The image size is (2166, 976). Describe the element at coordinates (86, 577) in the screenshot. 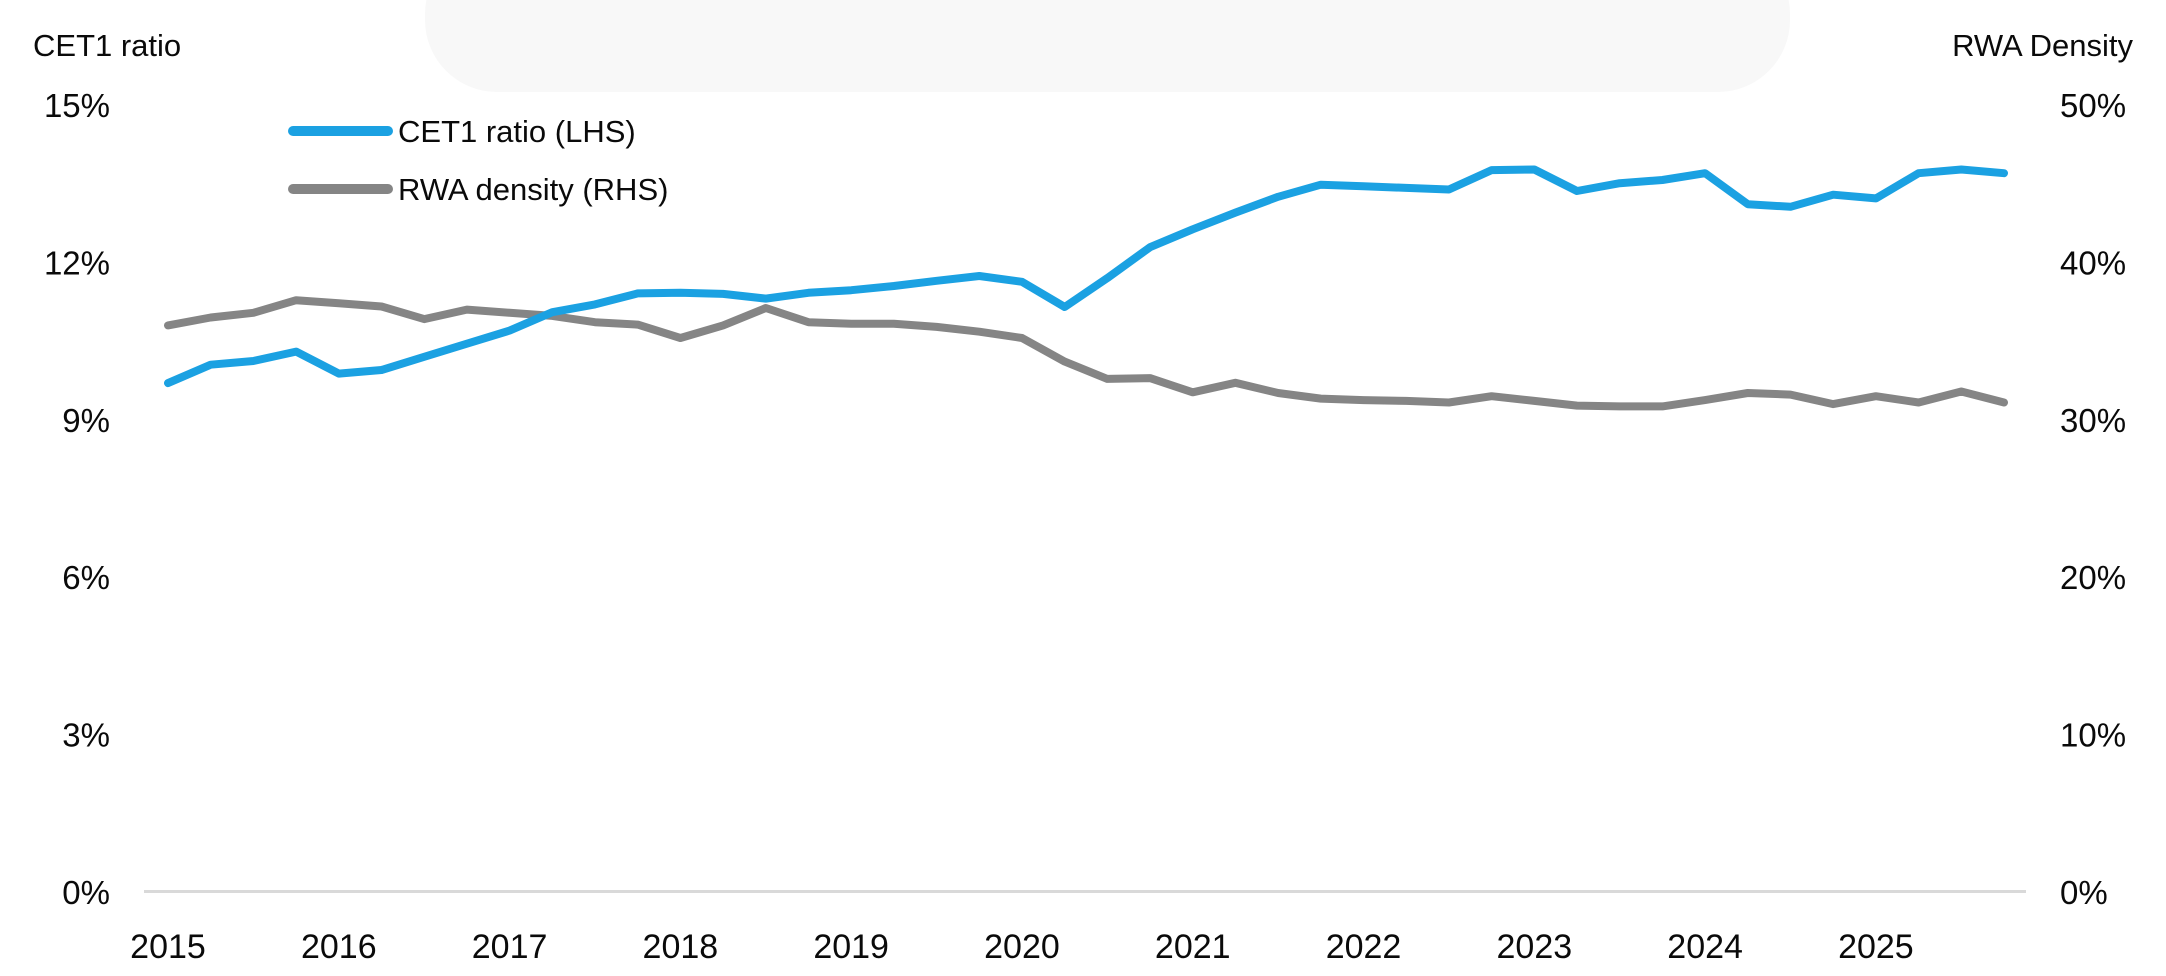

I see `left-axis-tick-label: 6%` at that location.